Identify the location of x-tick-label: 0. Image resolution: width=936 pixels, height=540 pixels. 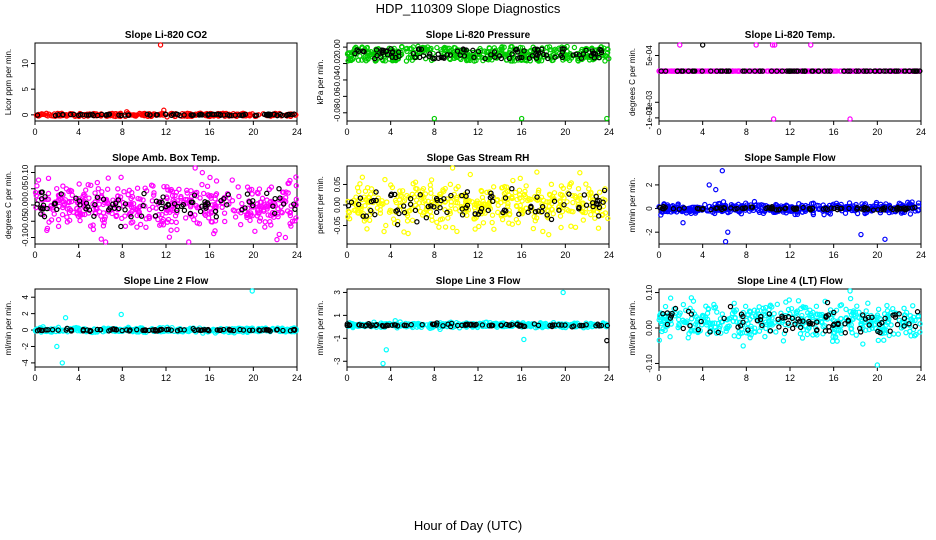
(346, 378).